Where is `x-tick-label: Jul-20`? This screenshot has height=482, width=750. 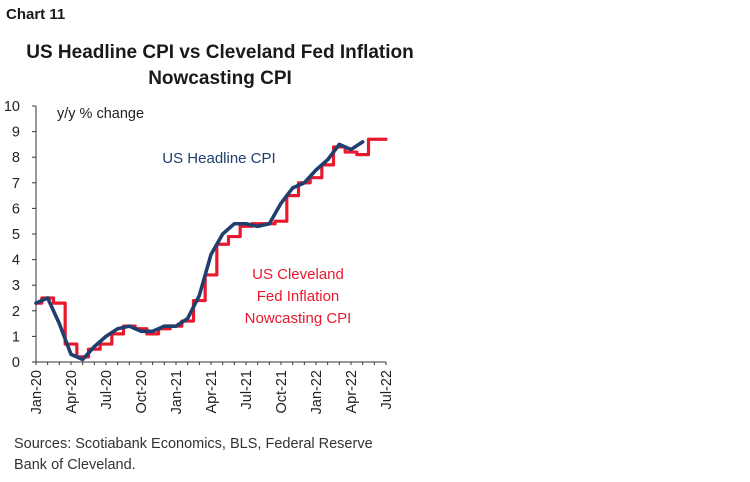
x-tick-label: Jul-20 is located at coordinates (107, 390).